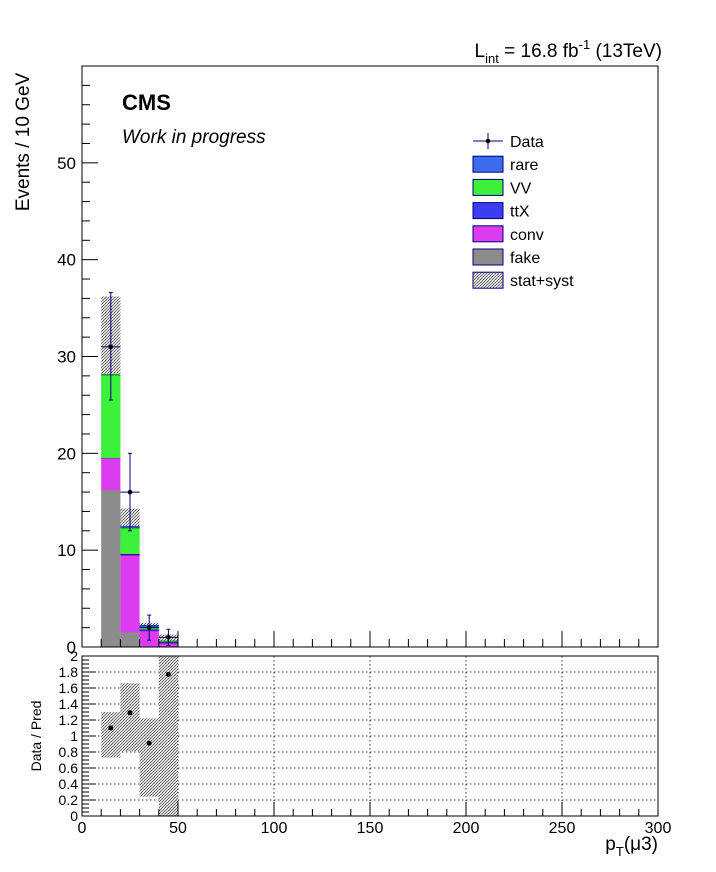  What do you see at coordinates (562, 828) in the screenshot?
I see `x-tick-label: 250` at bounding box center [562, 828].